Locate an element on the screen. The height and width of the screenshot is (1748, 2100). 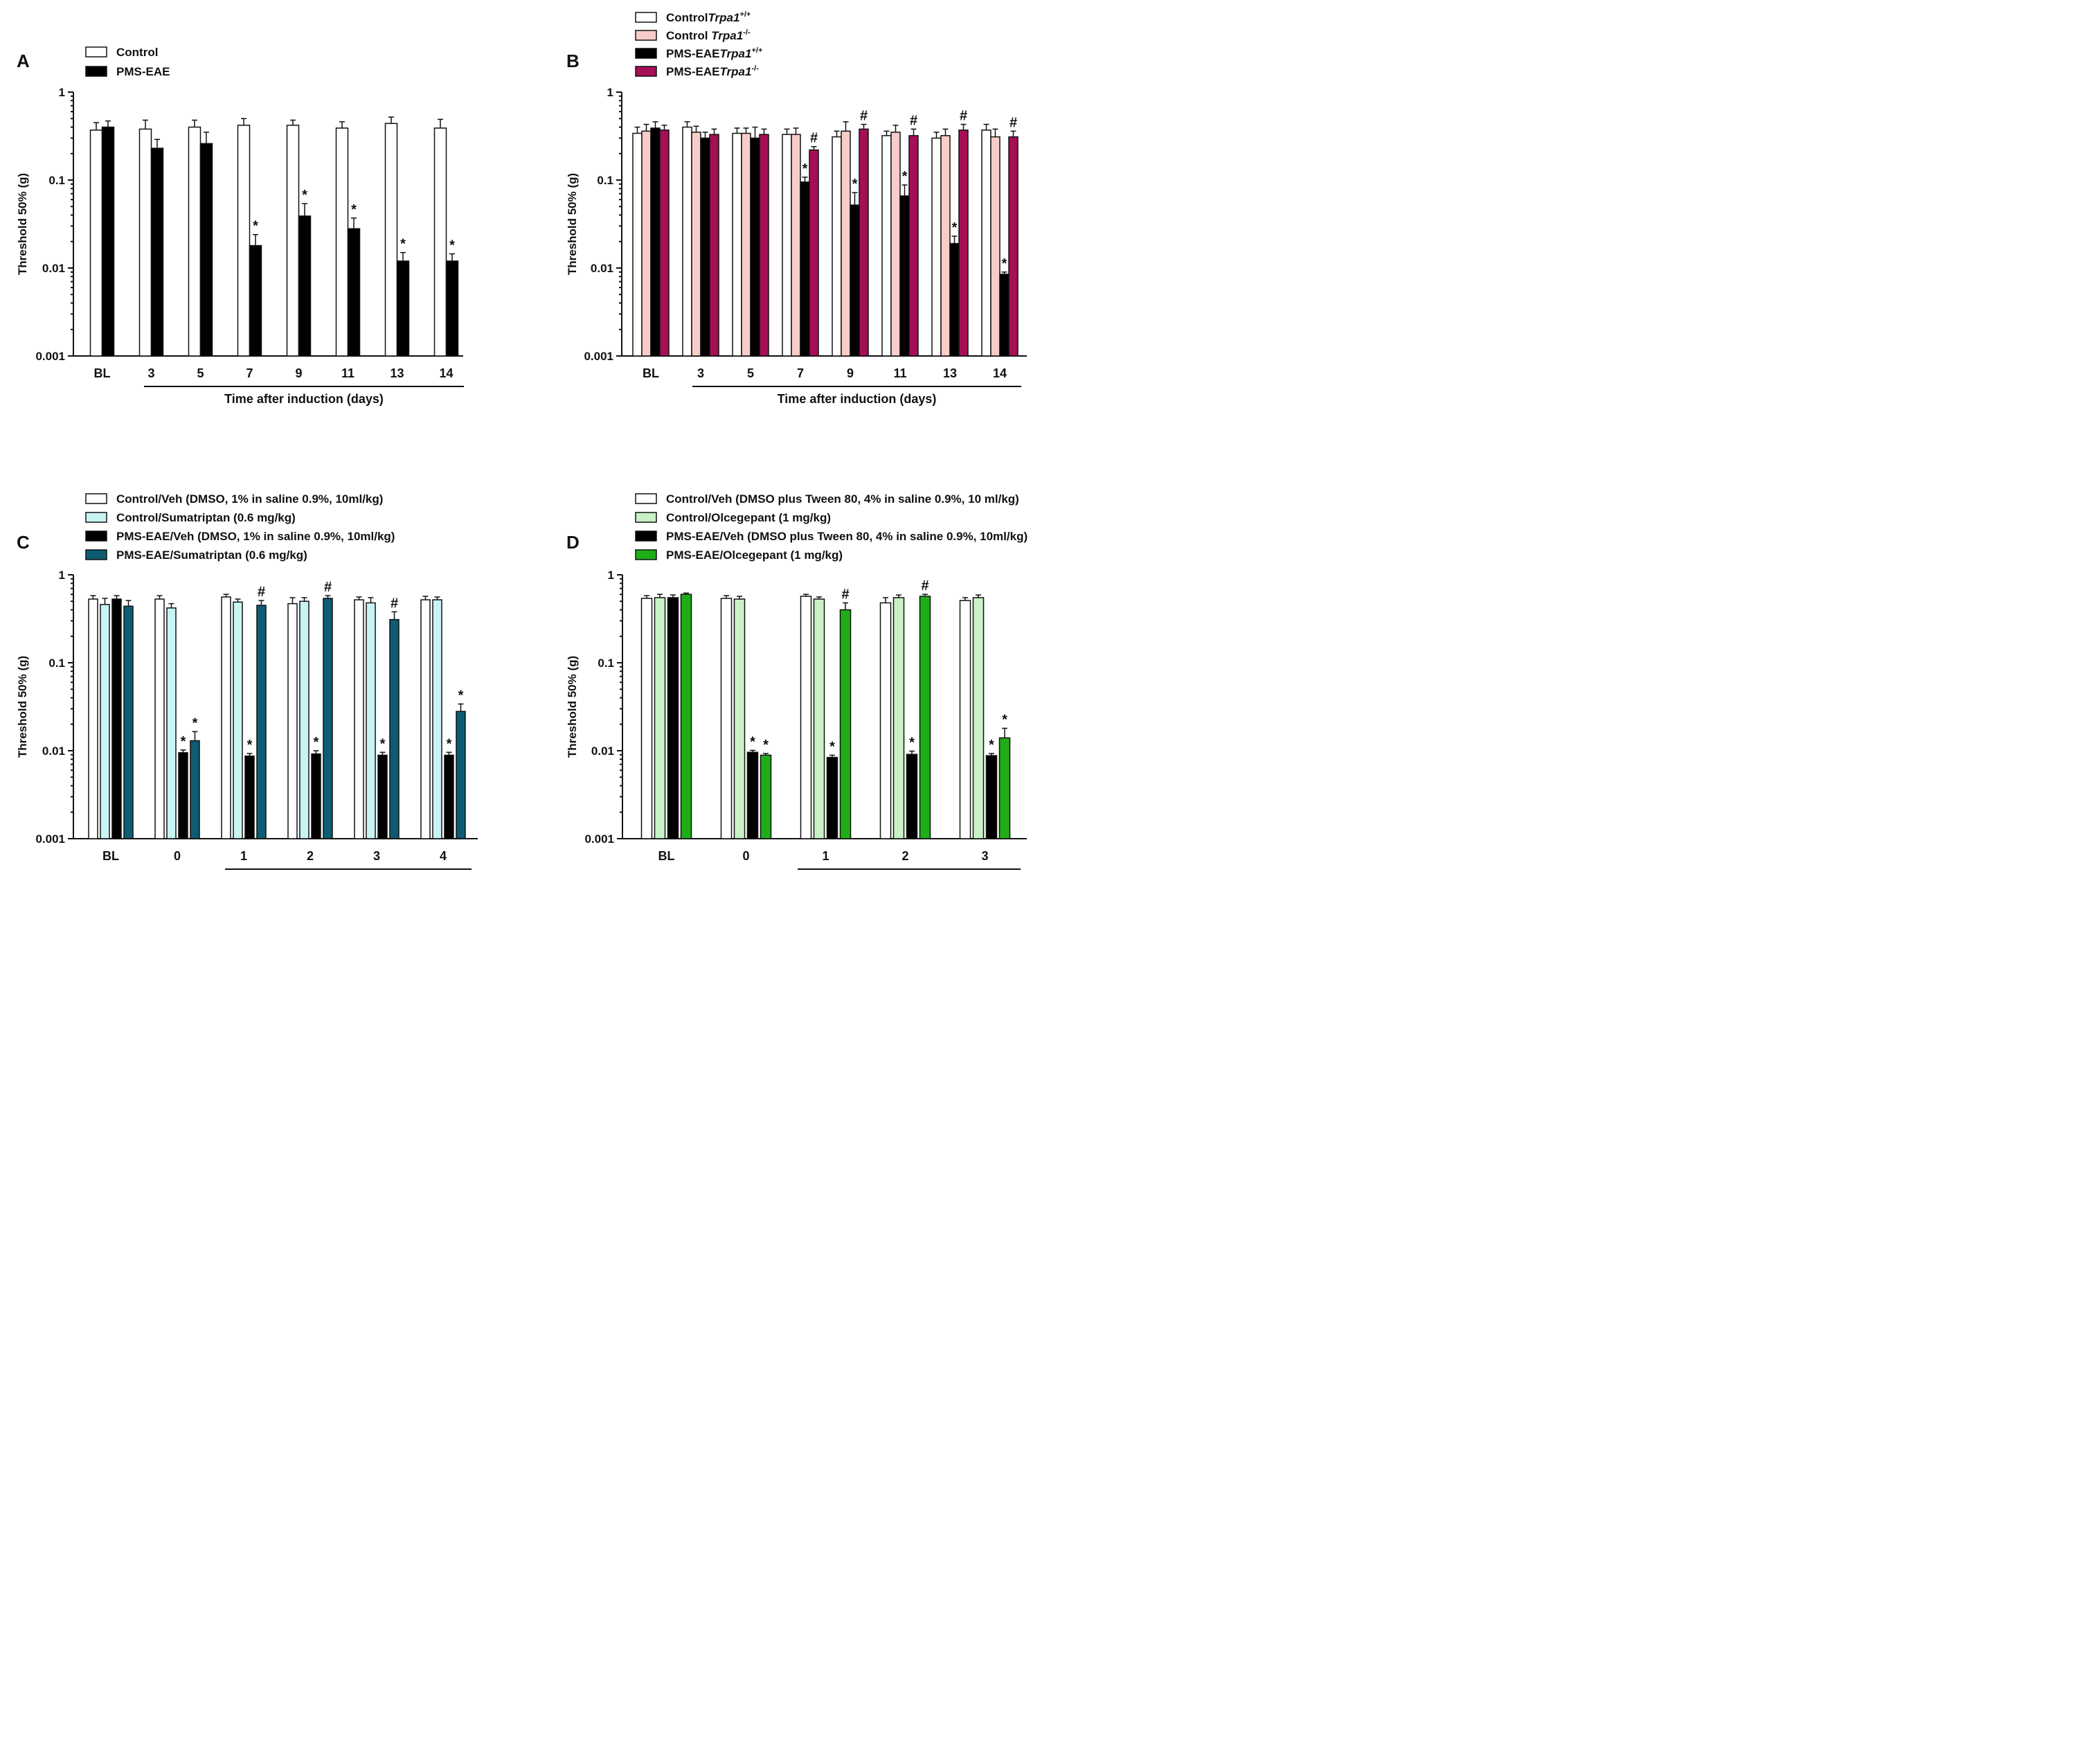
bar-b-s3-BL is located at coordinates (655, 242).